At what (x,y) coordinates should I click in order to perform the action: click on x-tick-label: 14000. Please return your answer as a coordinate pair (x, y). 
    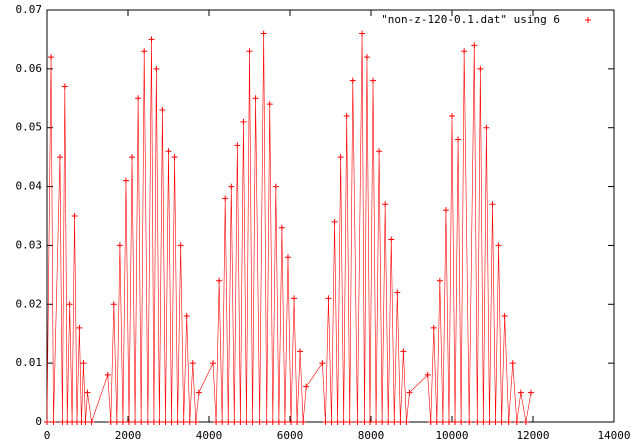
    Looking at the image, I should click on (613, 435).